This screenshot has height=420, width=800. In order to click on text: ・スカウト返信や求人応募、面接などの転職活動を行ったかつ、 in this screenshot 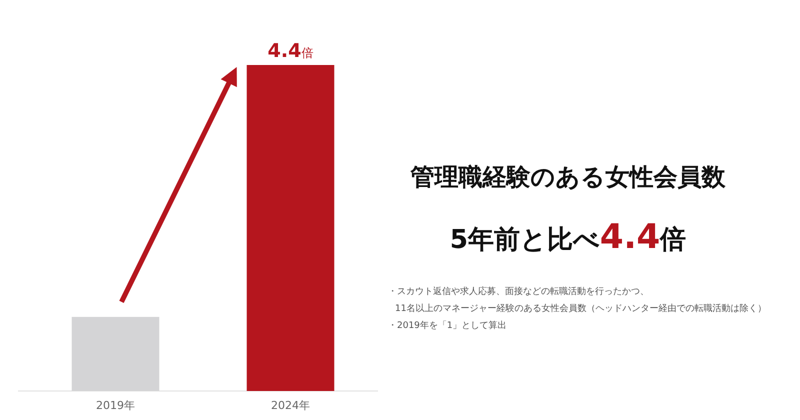, I will do `click(518, 291)`.